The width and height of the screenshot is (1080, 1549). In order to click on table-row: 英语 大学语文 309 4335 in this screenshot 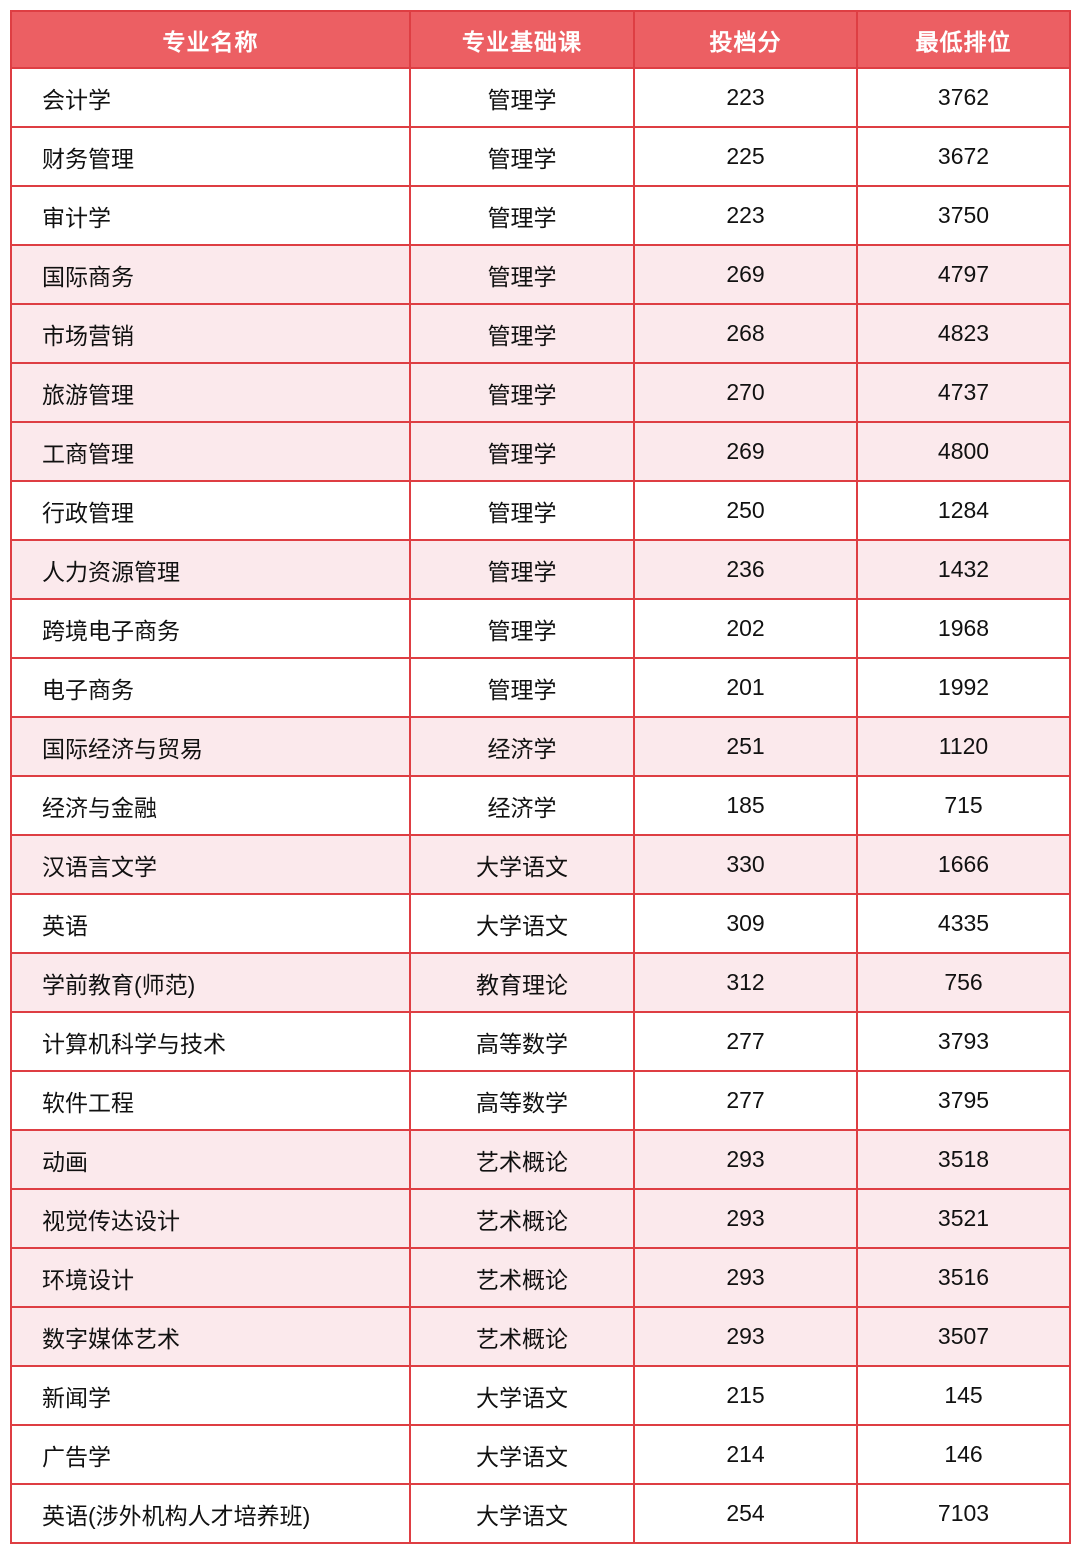, I will do `click(540, 923)`.